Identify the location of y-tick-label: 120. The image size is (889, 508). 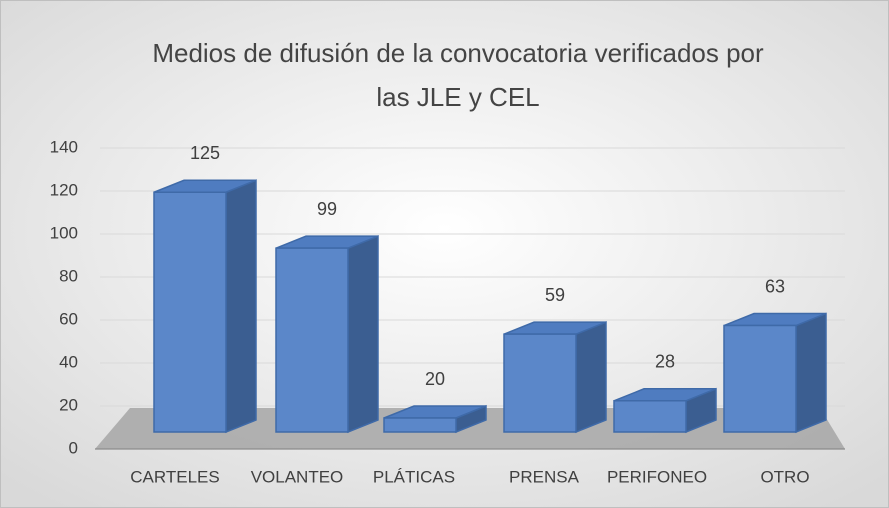
(64, 189).